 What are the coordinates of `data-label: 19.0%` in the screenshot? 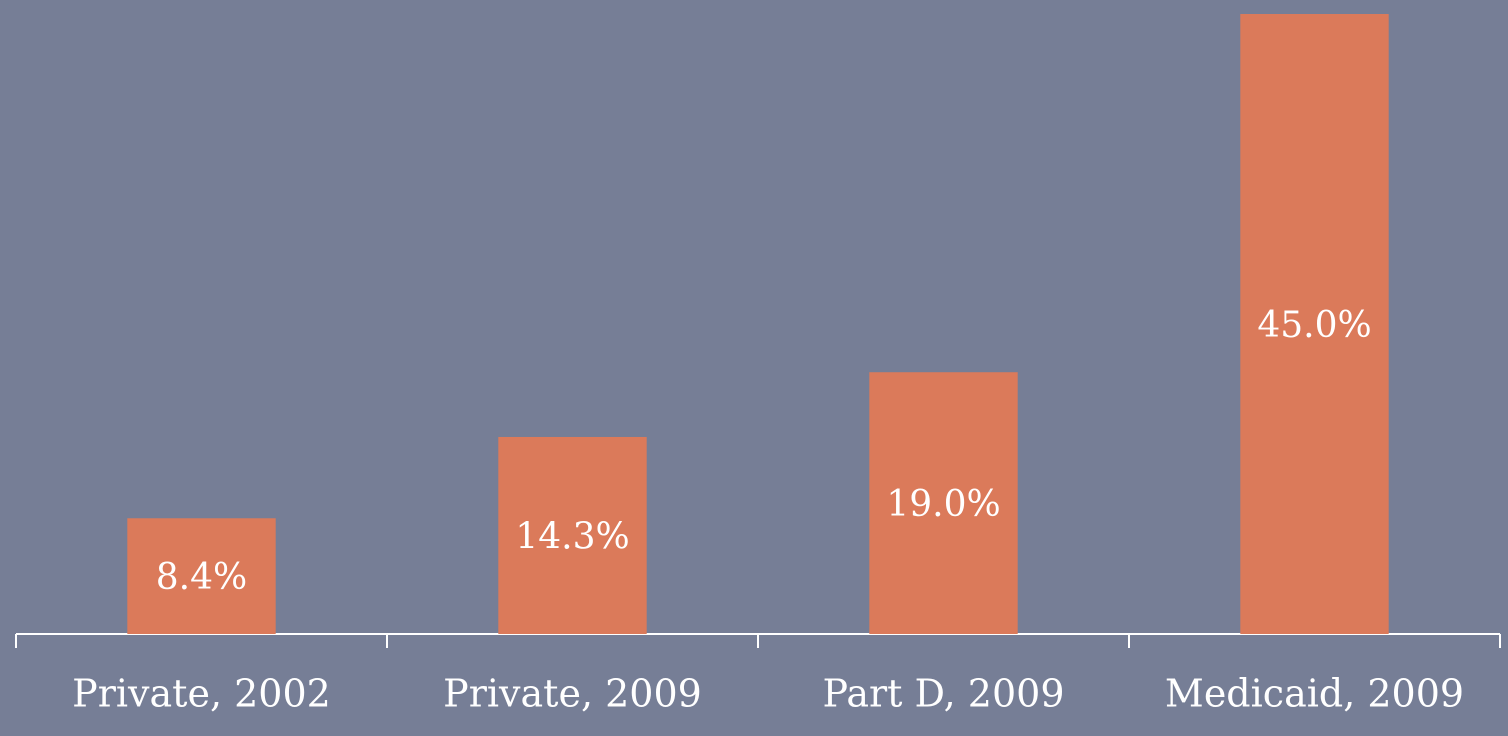 It's located at (943, 504).